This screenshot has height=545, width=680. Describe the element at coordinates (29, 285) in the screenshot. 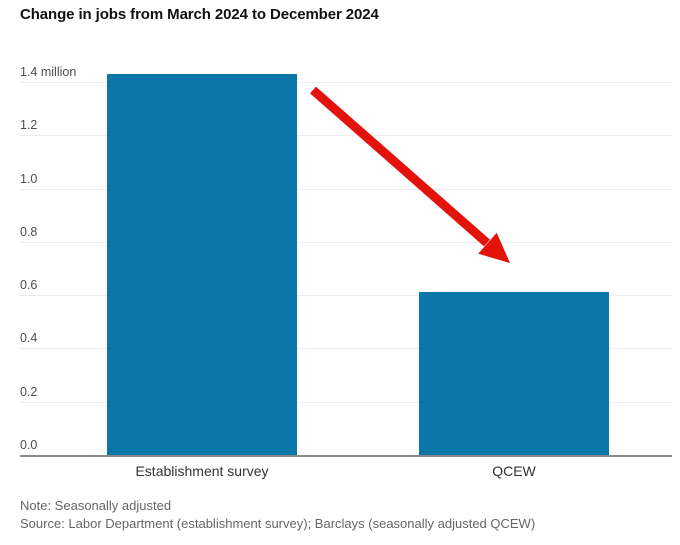

I see `y-tick-label: 0.6` at that location.